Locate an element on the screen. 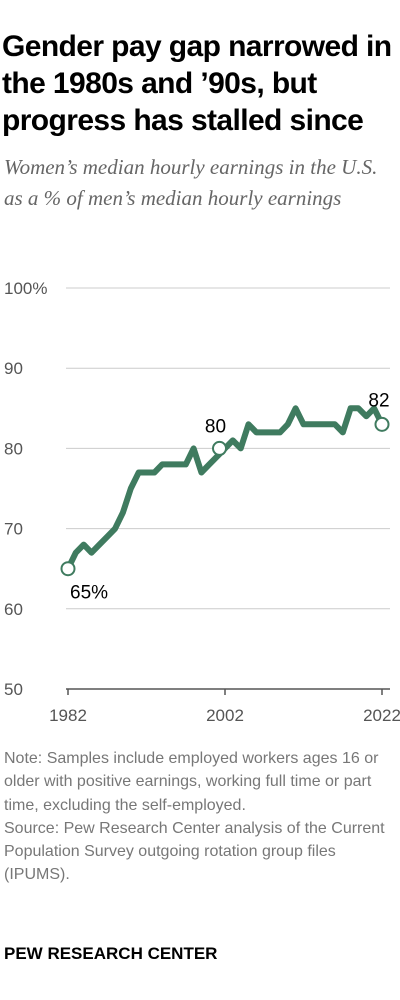 This screenshot has height=1000, width=400. x-tick-label: 2022 is located at coordinates (381, 715).